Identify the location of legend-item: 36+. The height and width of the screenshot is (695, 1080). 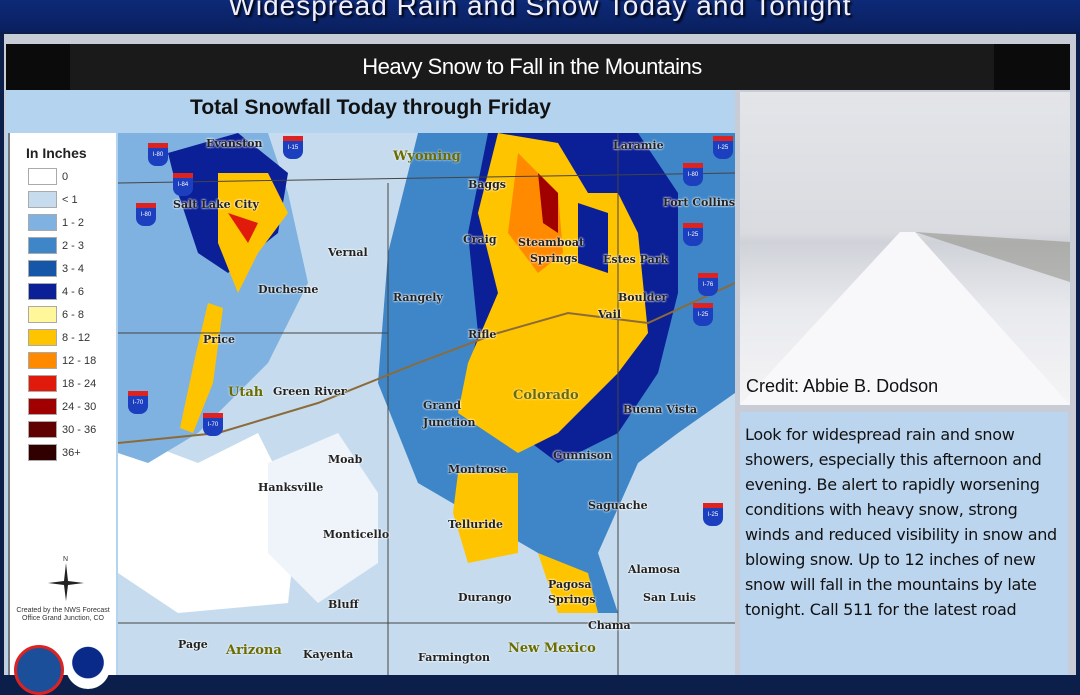
(72, 452).